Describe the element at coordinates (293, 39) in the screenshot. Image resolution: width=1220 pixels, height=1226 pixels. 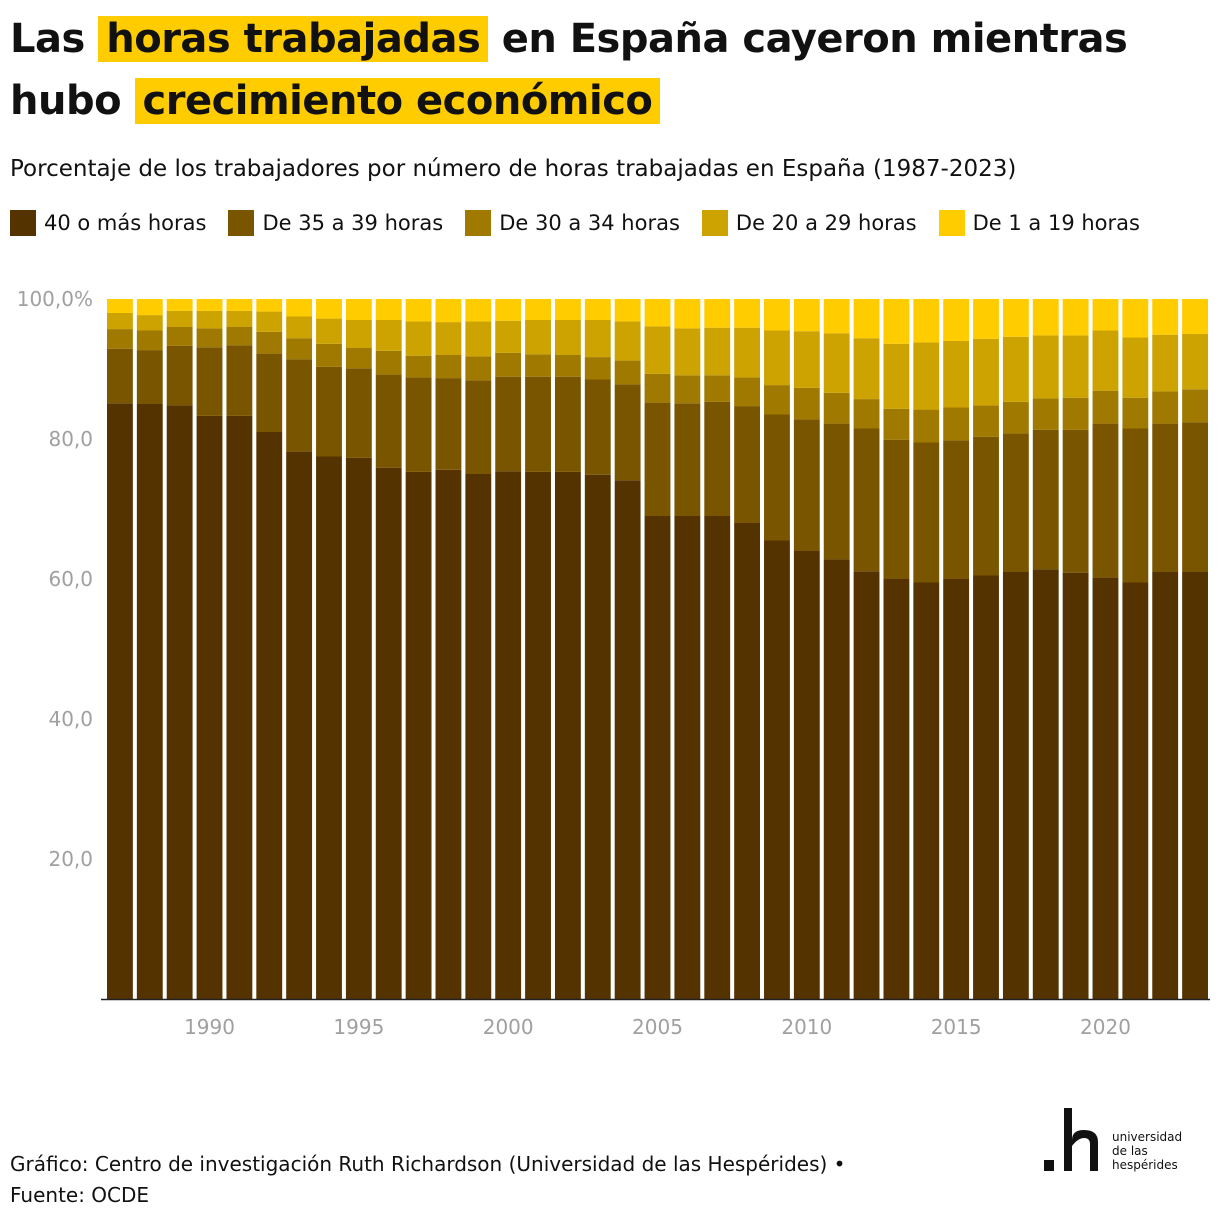
I see `title-highlight-1: horas trabajadas` at that location.